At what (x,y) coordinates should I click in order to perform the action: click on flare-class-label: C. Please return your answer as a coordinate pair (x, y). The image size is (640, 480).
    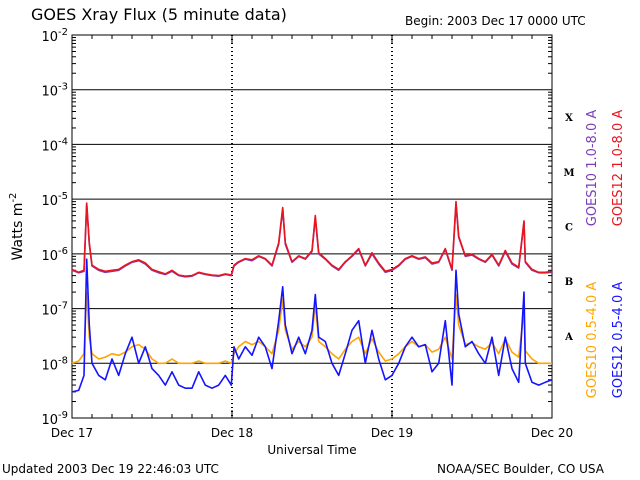
    Looking at the image, I should click on (569, 228).